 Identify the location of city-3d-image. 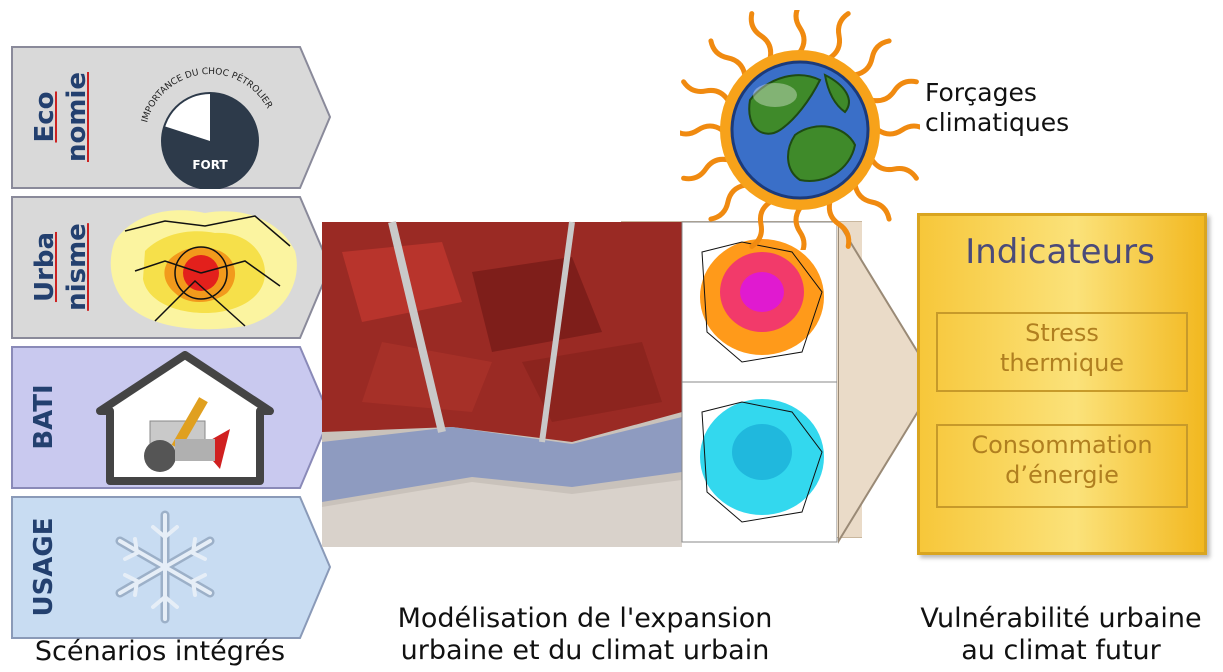
(502, 384).